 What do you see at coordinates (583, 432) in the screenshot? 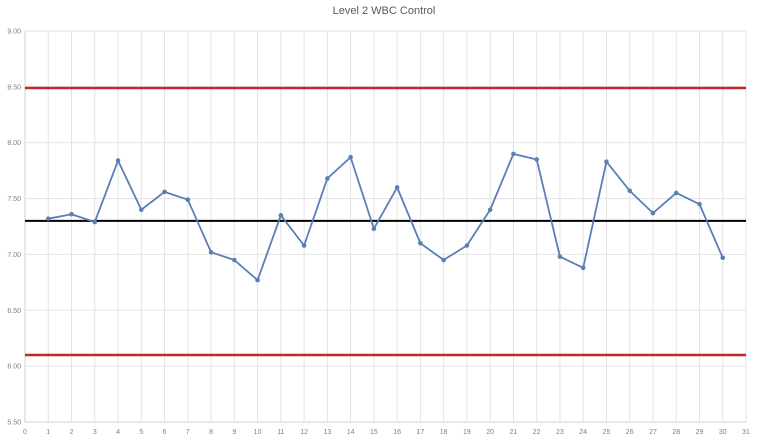
I see `x-tick-label: 24` at bounding box center [583, 432].